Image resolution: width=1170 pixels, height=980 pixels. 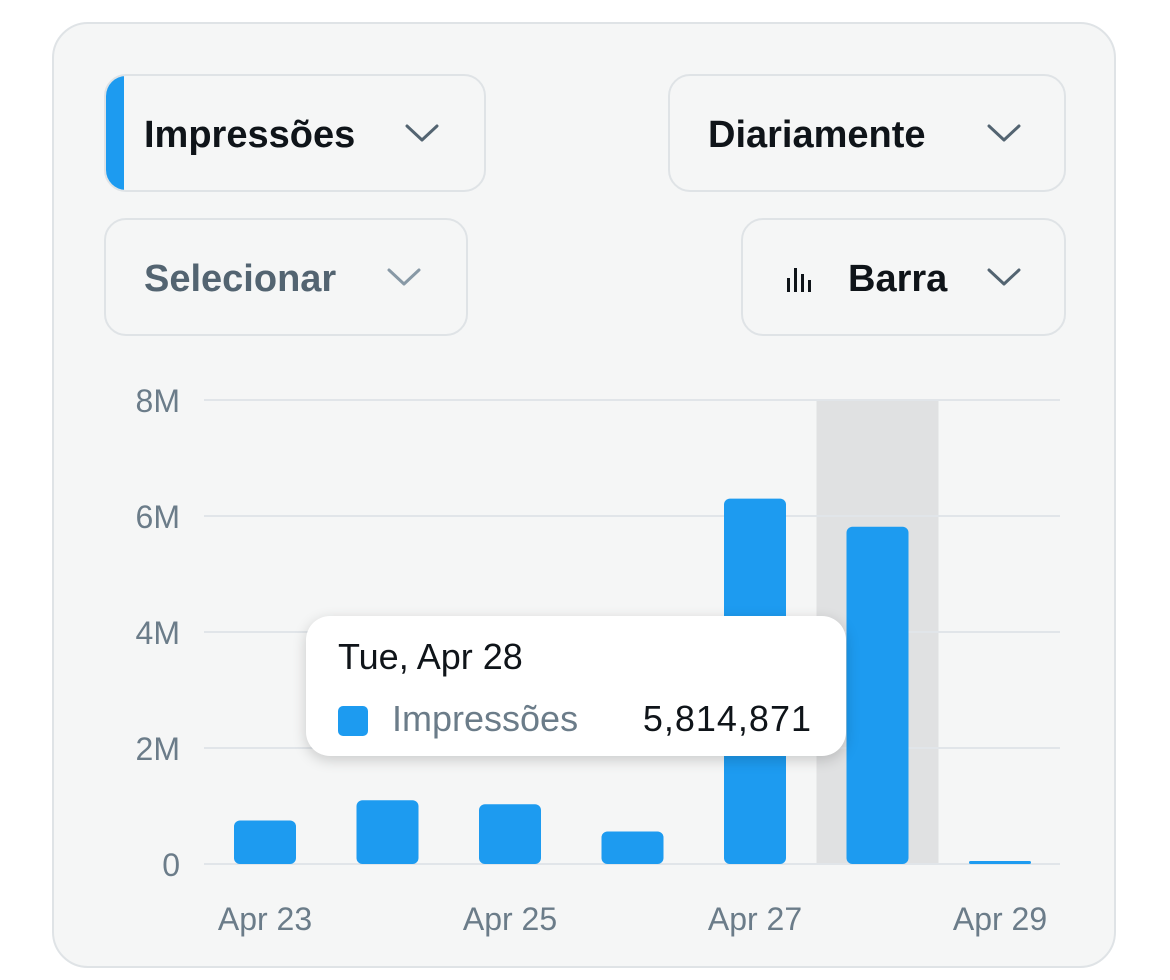 I want to click on tooltip-date: Tue, Apr 28, so click(x=430, y=656).